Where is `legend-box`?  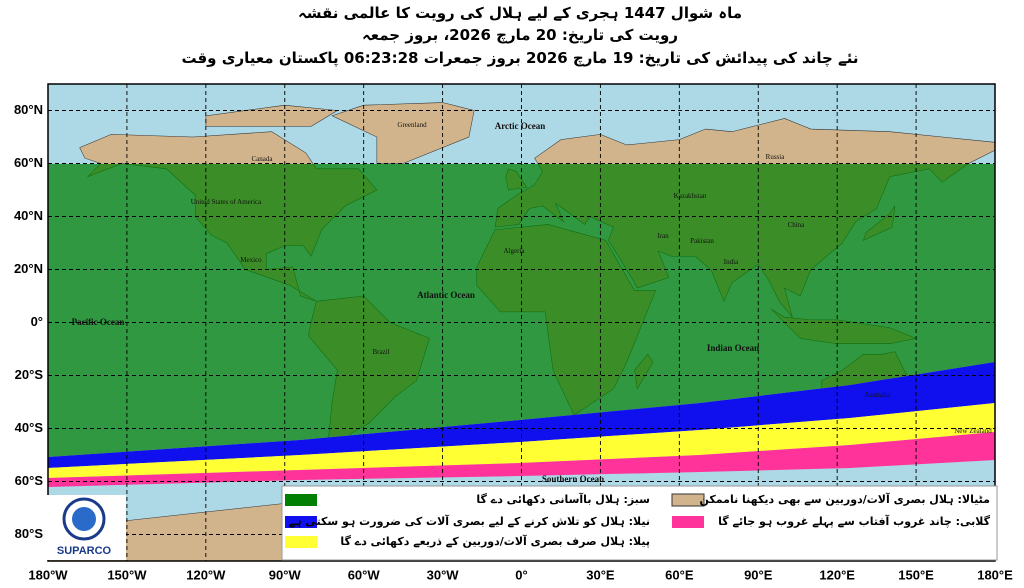 legend-box is located at coordinates (639, 523).